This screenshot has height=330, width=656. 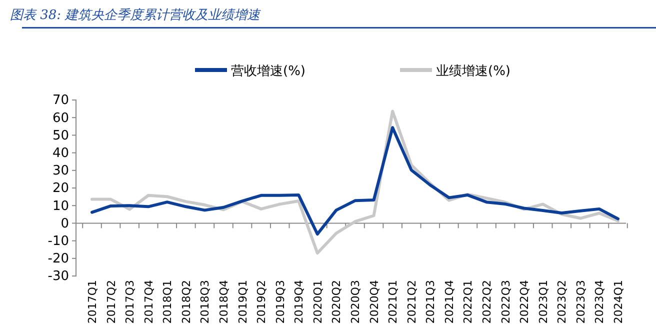 I want to click on y-tick-label: 60, so click(x=60, y=118).